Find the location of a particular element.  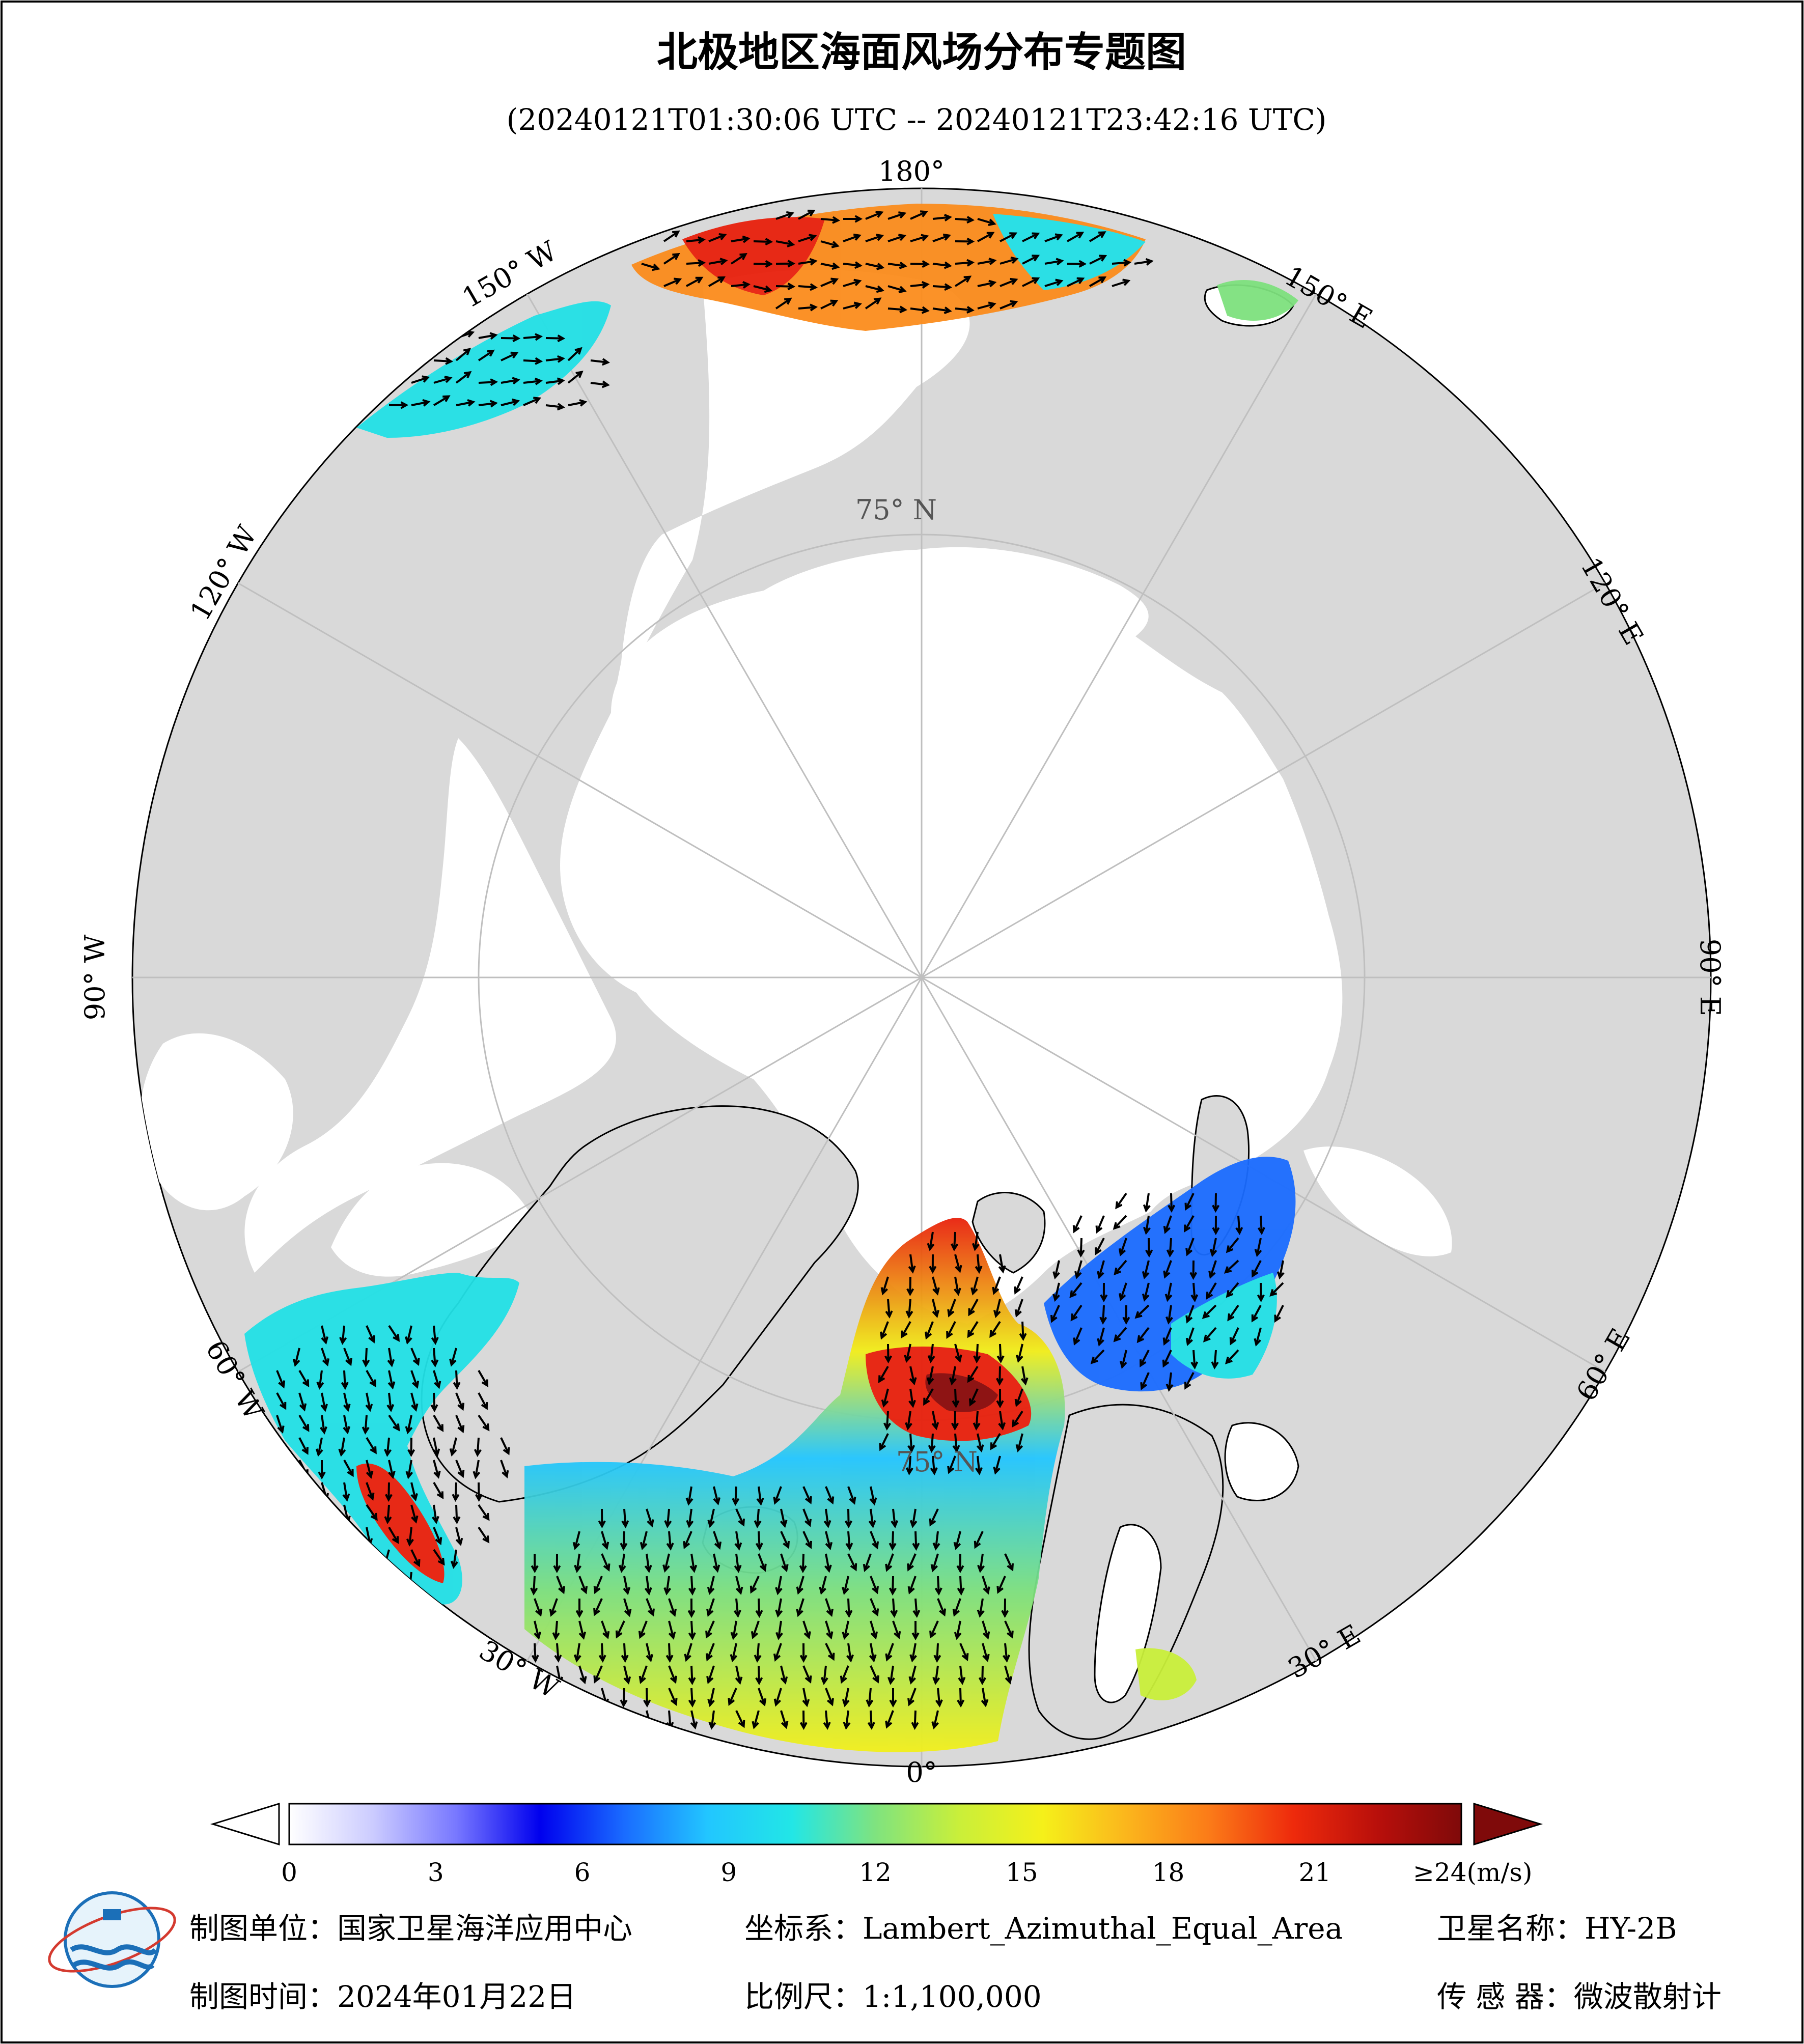

logo-waves is located at coordinates (113, 1949).